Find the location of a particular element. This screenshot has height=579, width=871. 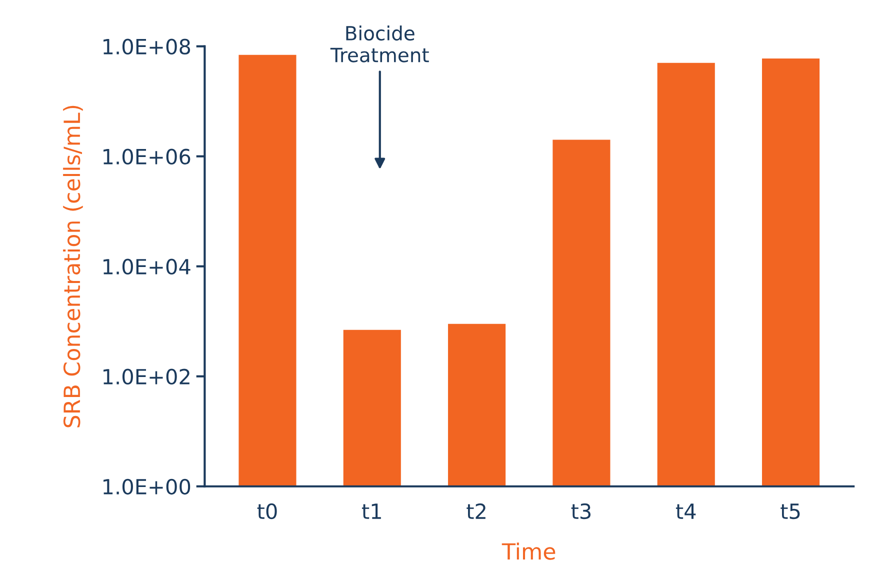

y-tick-label: 1.0E+00 is located at coordinates (147, 486).